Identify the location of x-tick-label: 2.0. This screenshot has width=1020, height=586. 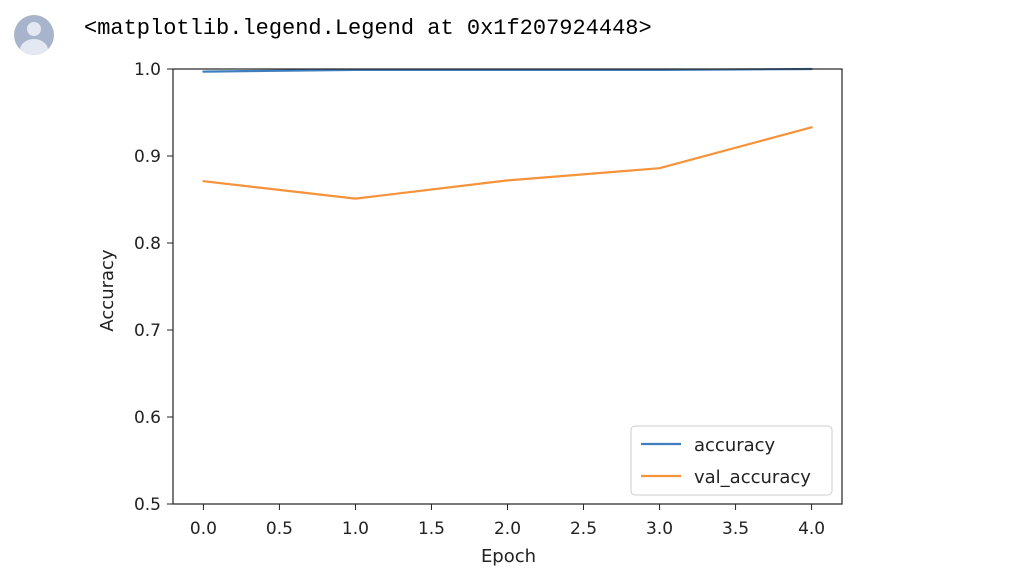
(507, 529).